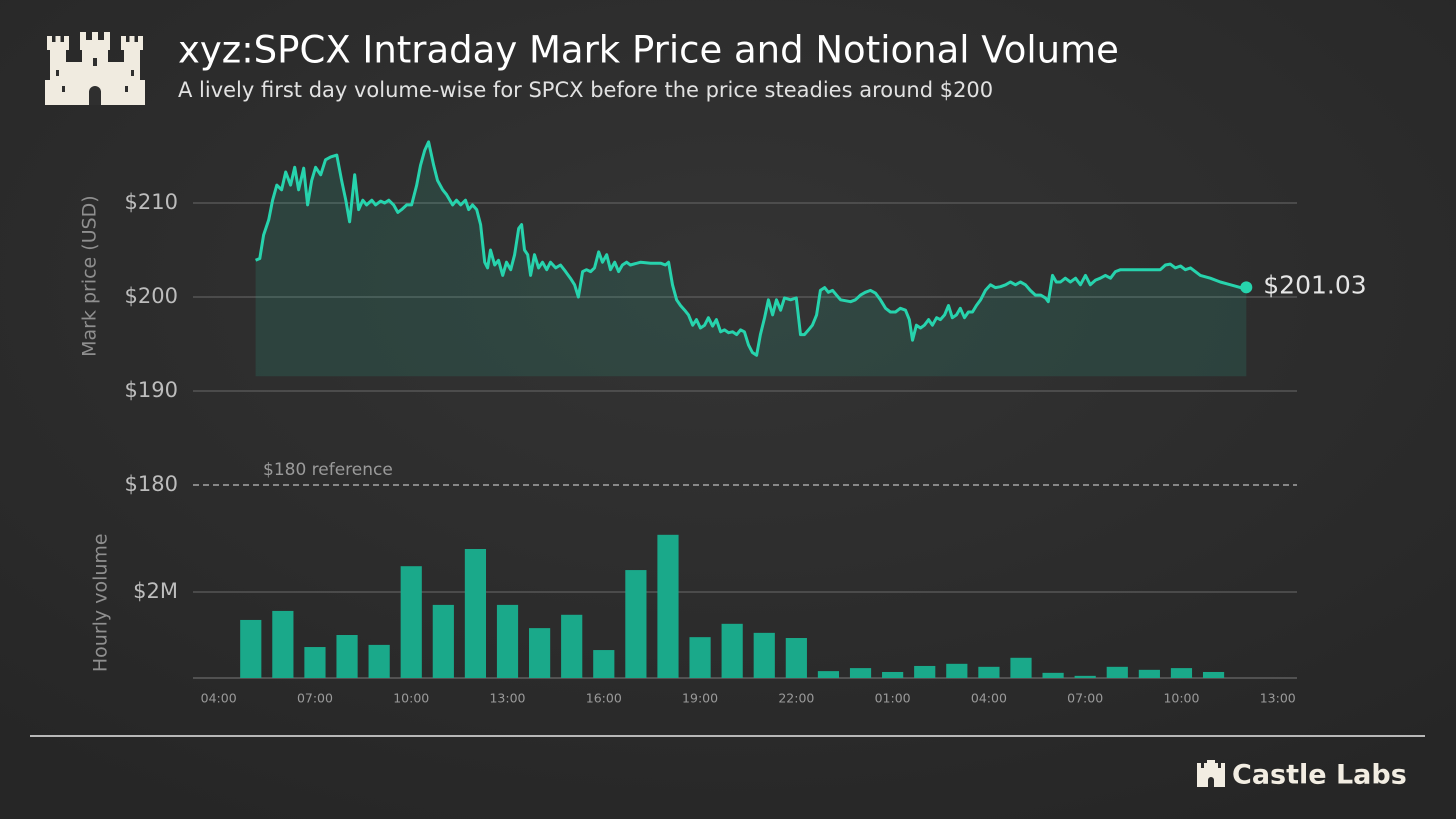  What do you see at coordinates (604, 698) in the screenshot?
I see `x-tick-label: 16:00` at bounding box center [604, 698].